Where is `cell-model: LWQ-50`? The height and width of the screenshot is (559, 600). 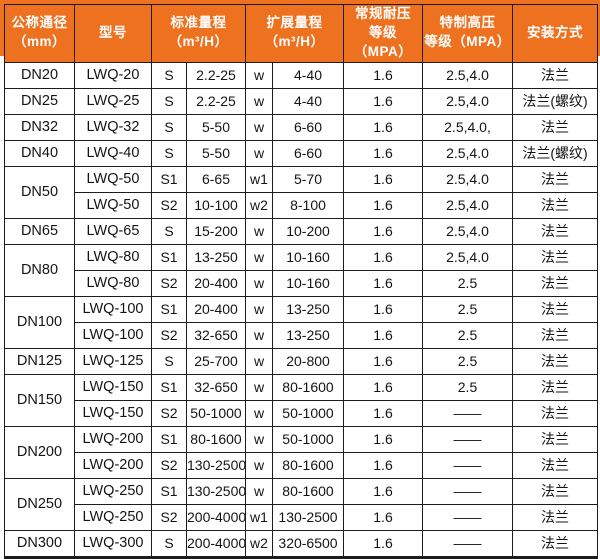 cell-model: LWQ-50 is located at coordinates (113, 179).